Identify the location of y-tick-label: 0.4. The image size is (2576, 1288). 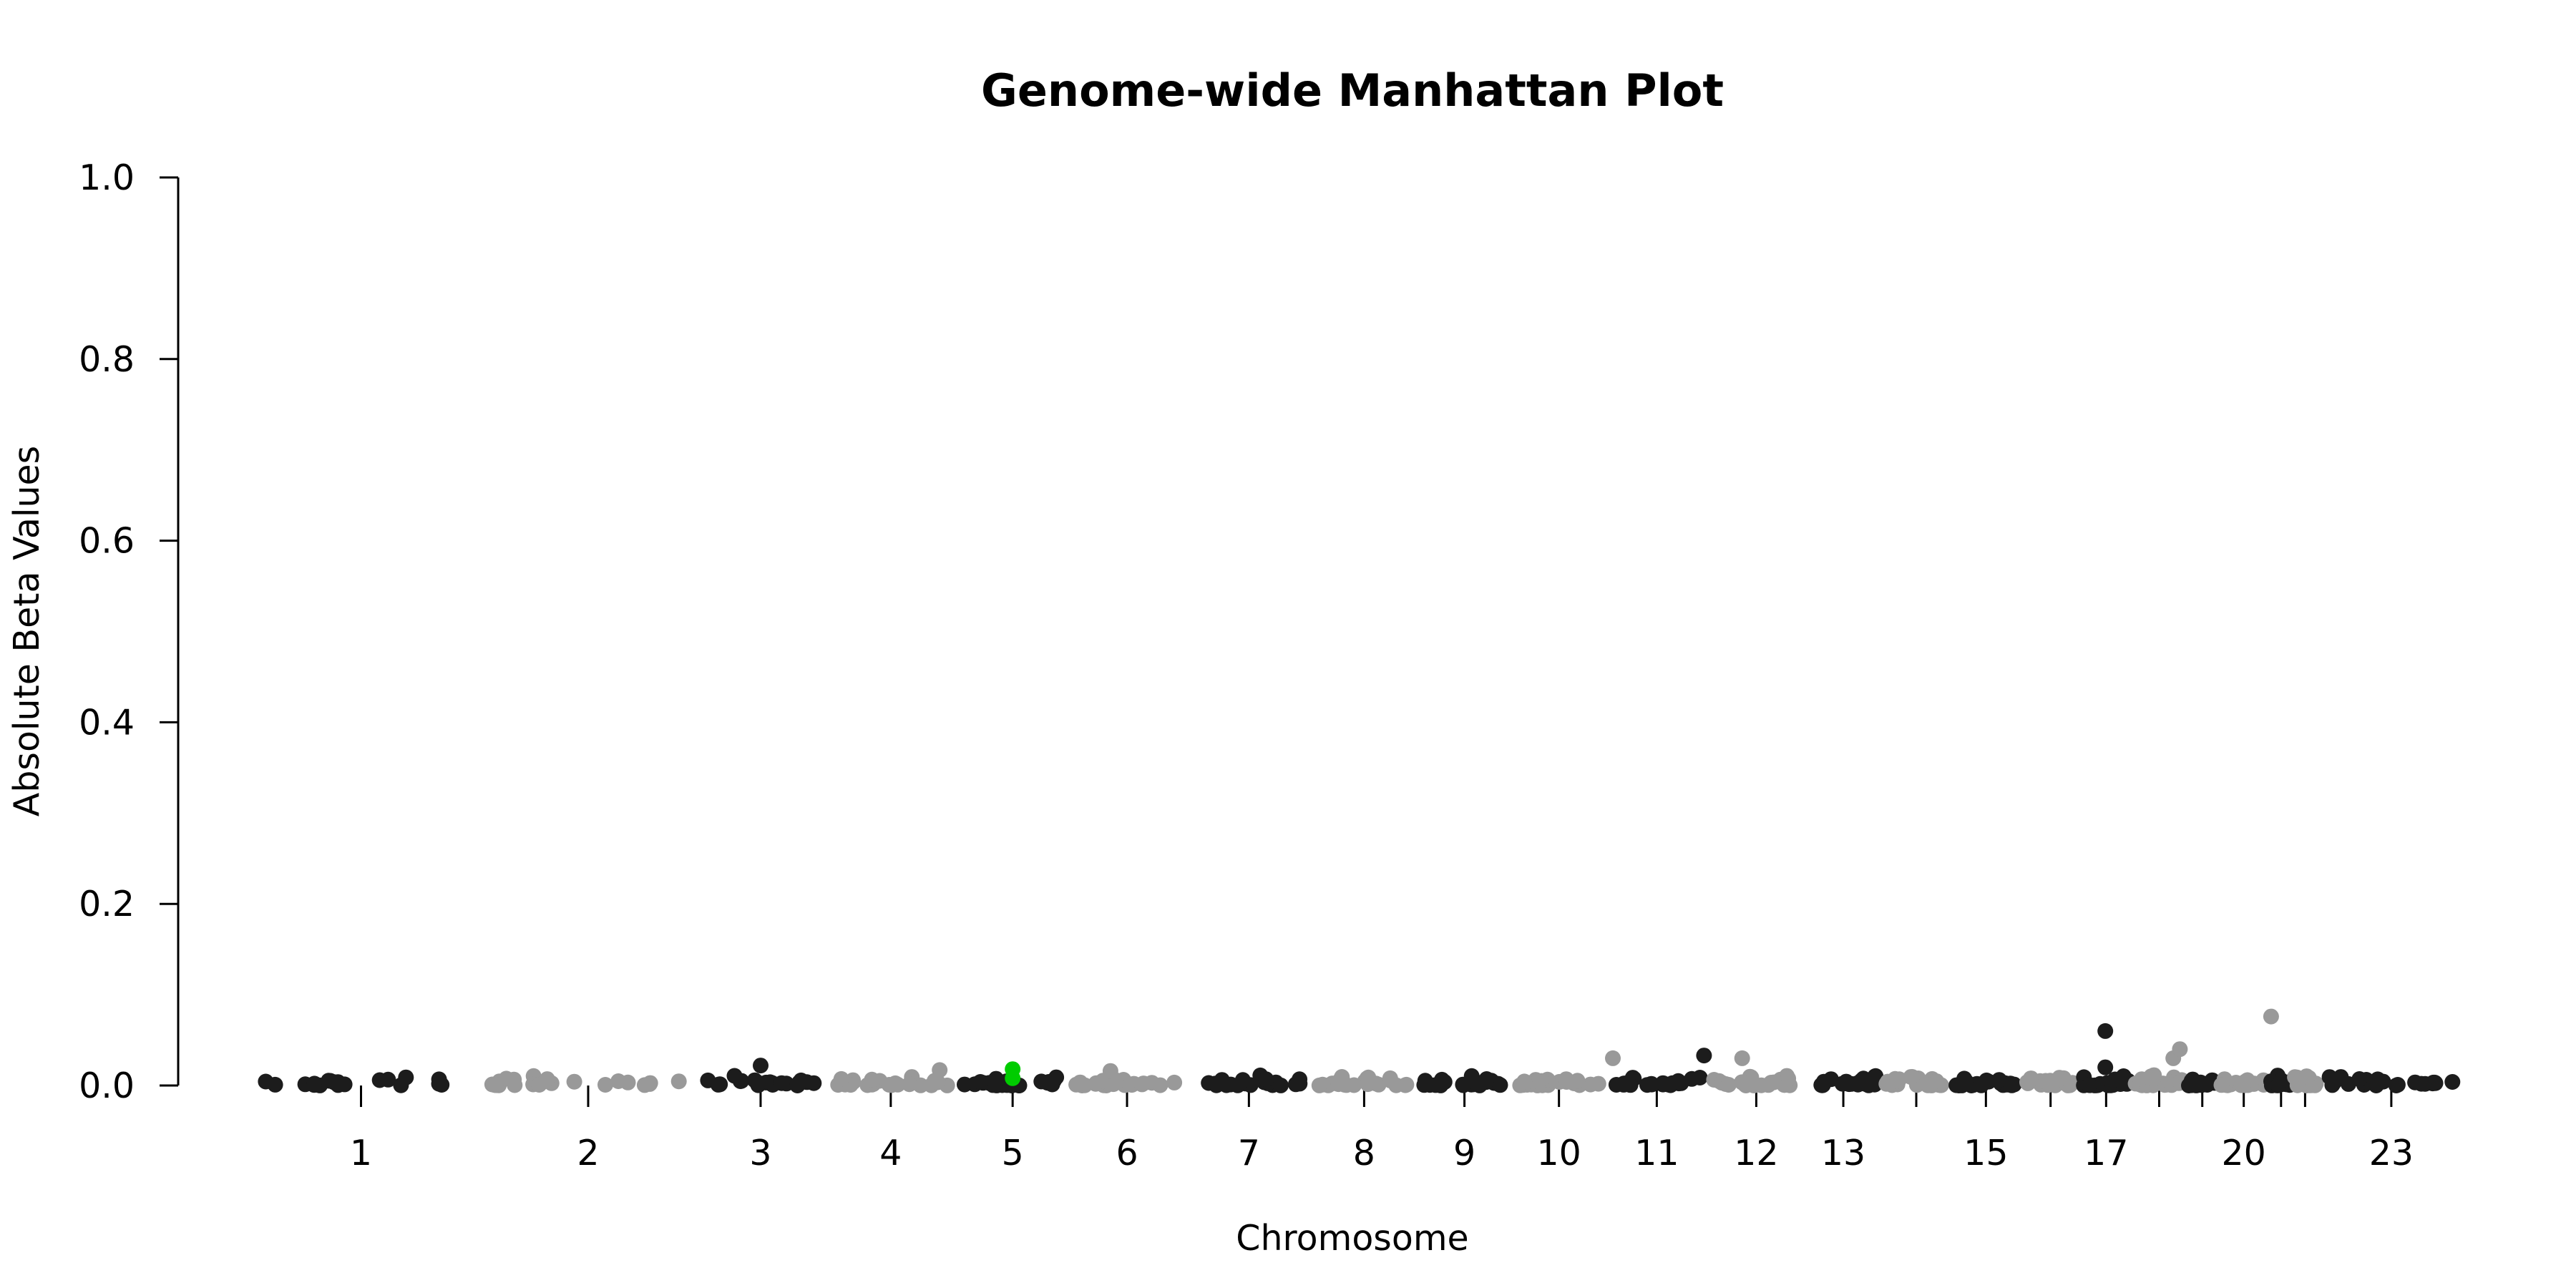
(107, 722).